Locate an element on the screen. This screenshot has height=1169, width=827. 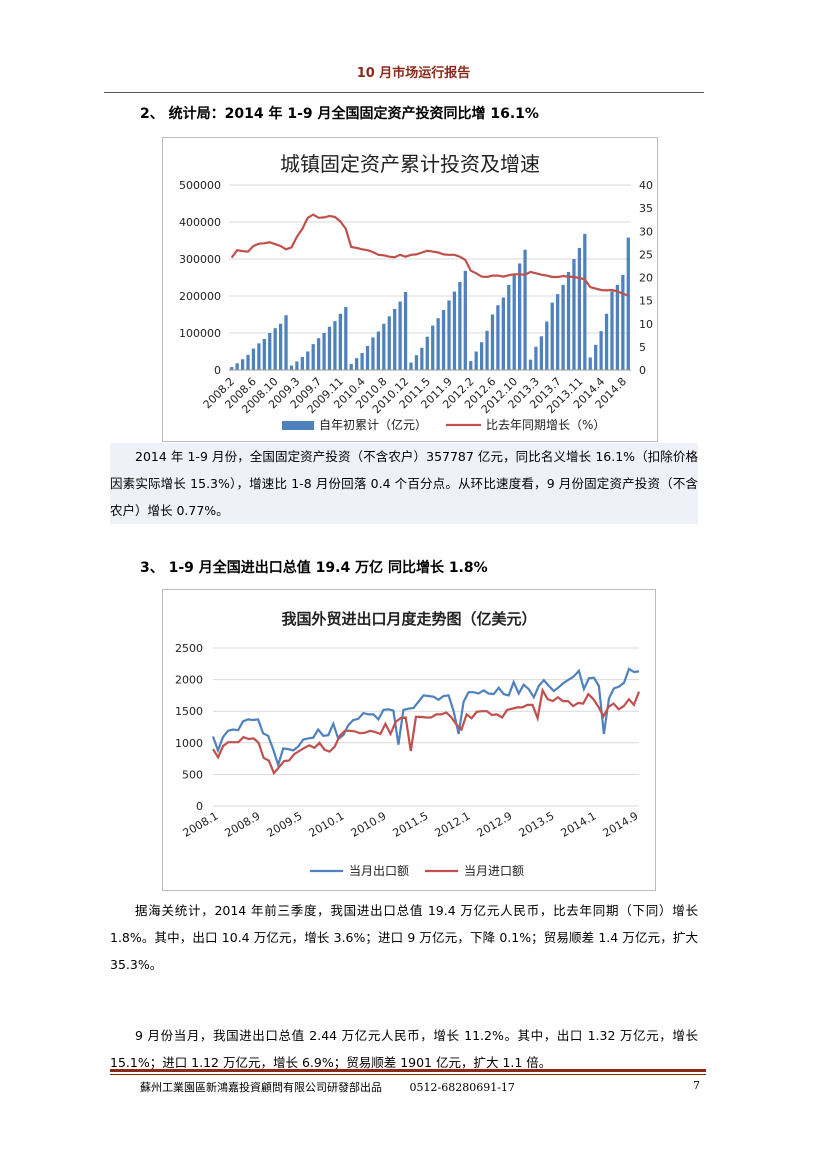
x-tick-label: 2014.9 is located at coordinates (621, 824).